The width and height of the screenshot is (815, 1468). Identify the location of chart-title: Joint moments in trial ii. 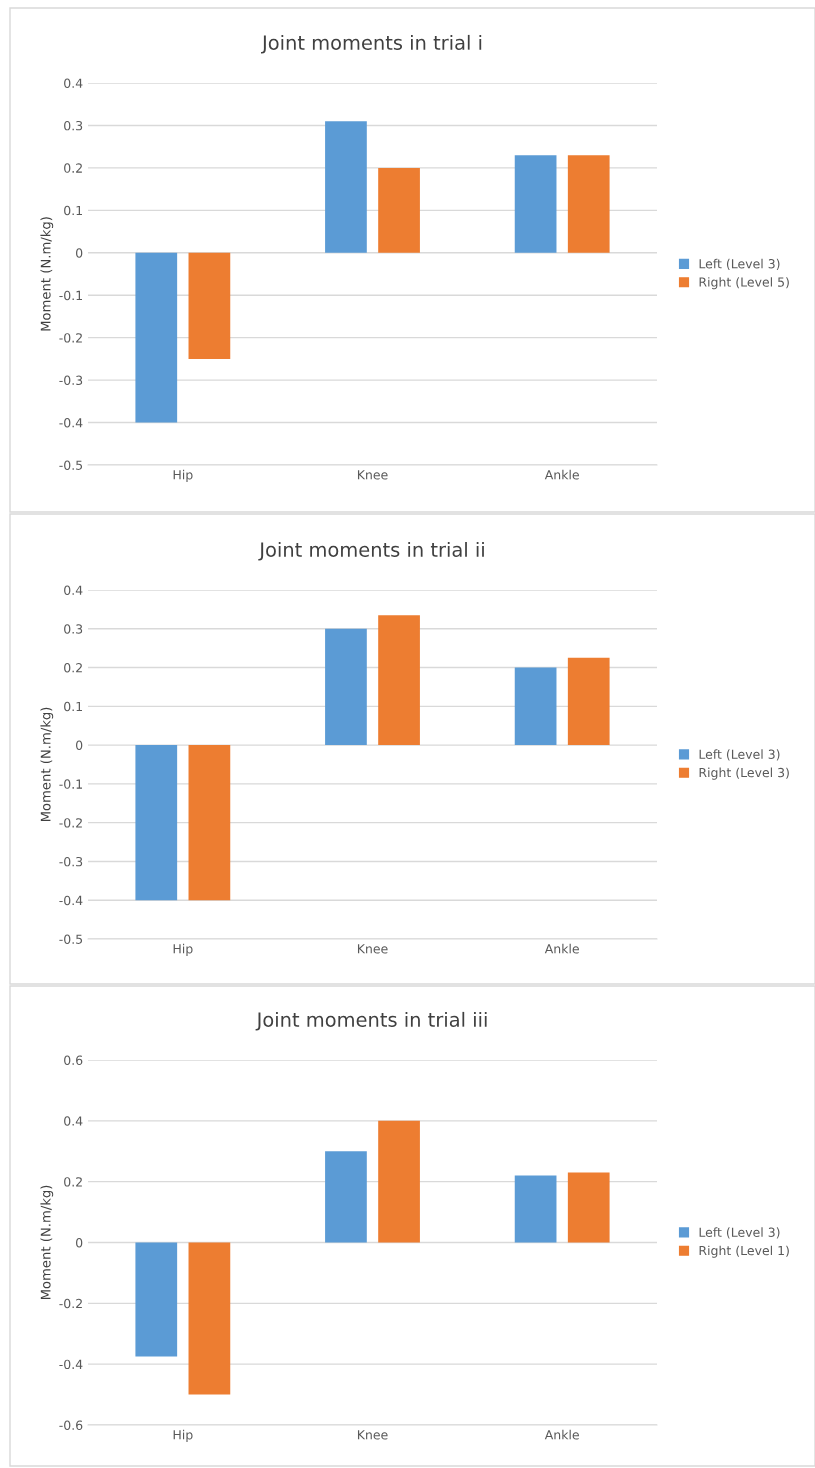
(371, 551).